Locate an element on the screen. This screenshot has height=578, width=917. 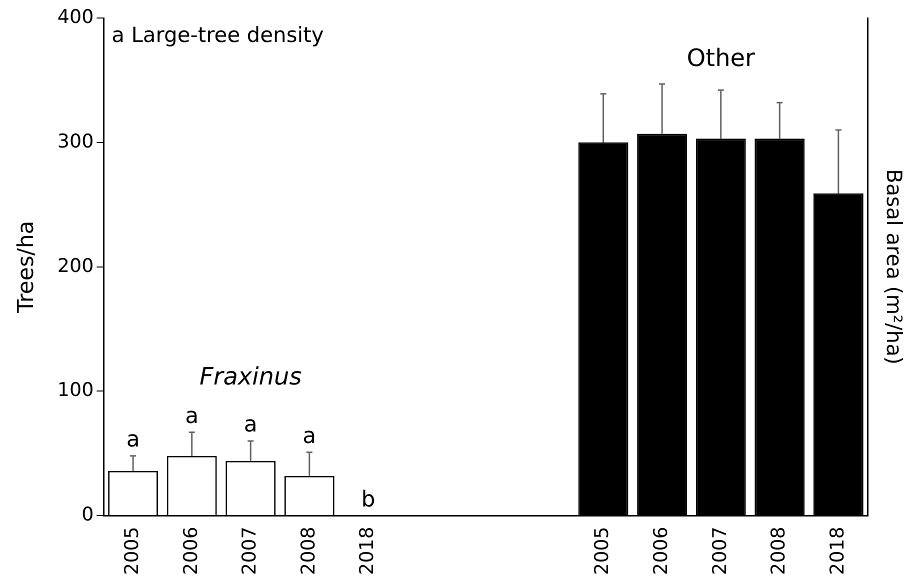
text: Other is located at coordinates (721, 58).